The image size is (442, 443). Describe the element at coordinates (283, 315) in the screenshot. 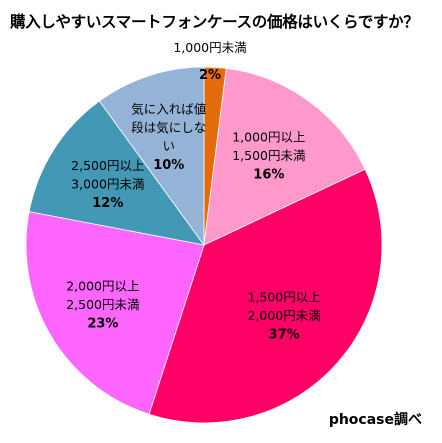

I see `slice-label-3-line-2: 2,000円未満` at that location.